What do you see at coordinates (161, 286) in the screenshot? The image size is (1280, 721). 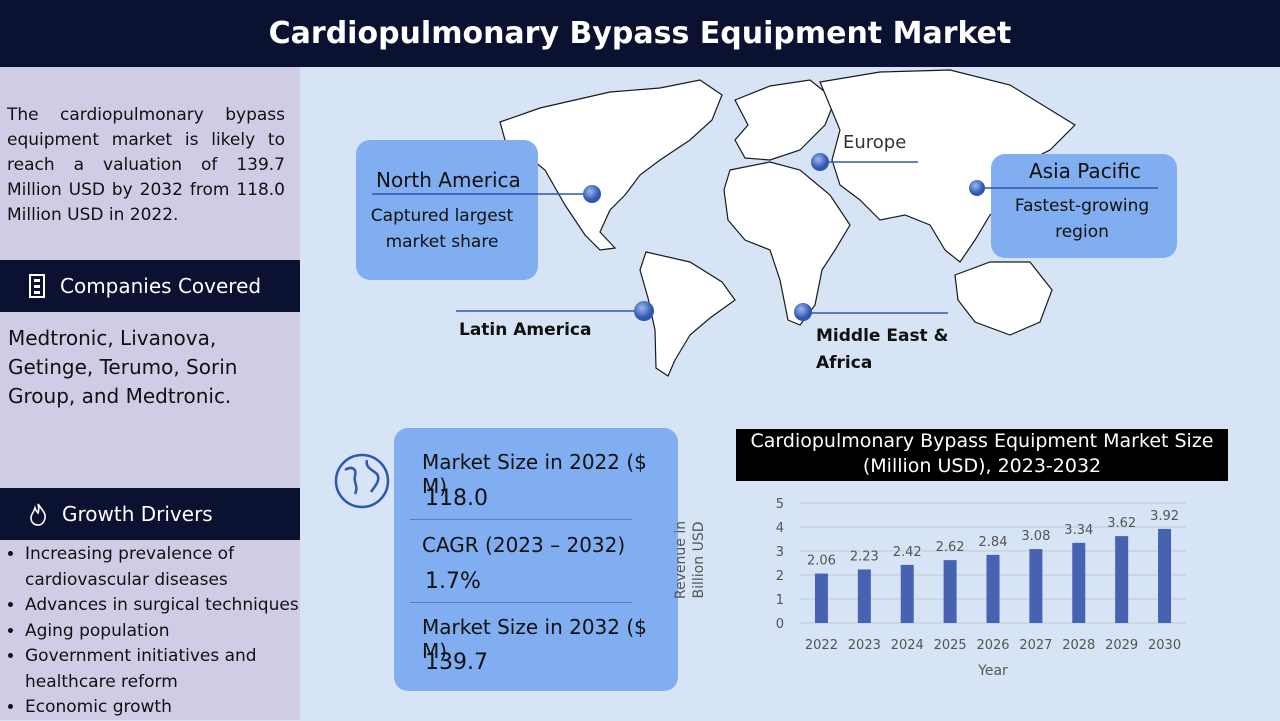 I see `companies-heading: Companies Covered` at bounding box center [161, 286].